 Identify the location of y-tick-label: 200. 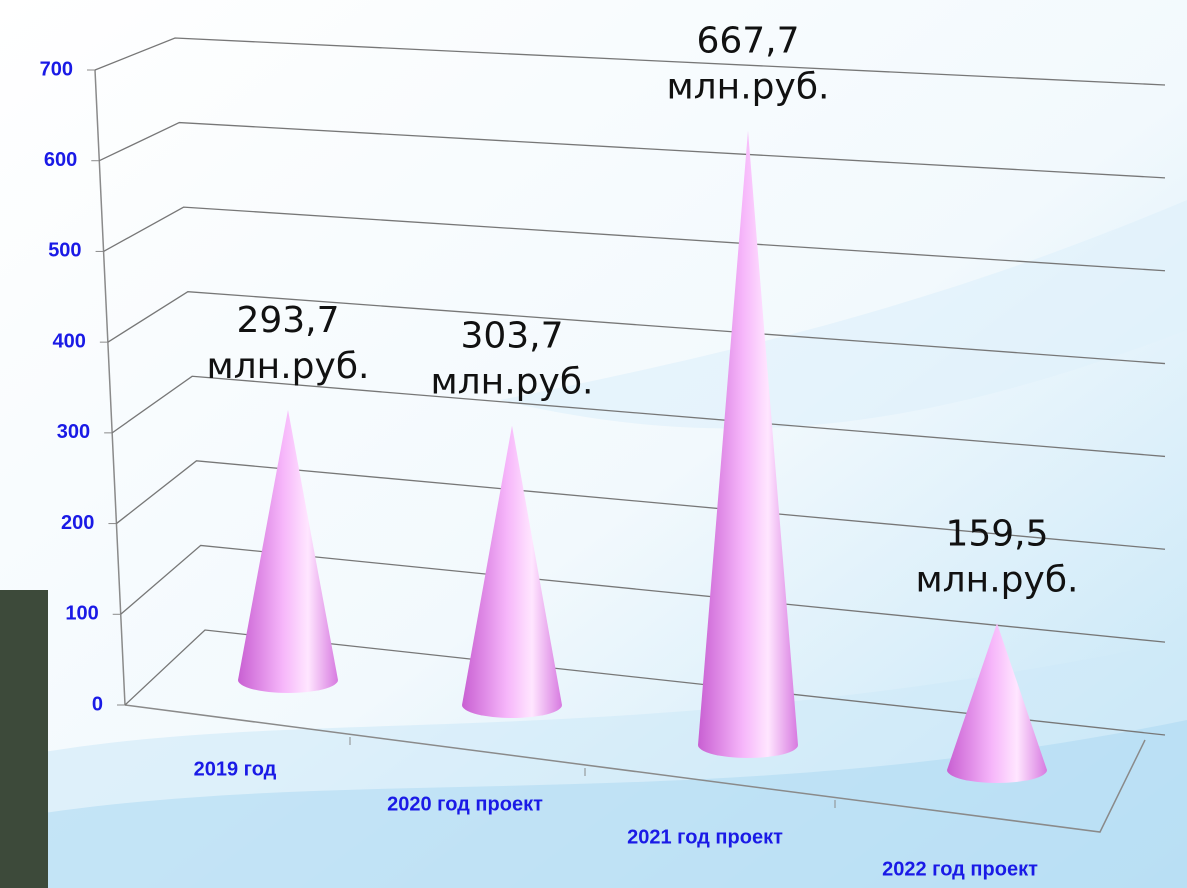
(77, 523).